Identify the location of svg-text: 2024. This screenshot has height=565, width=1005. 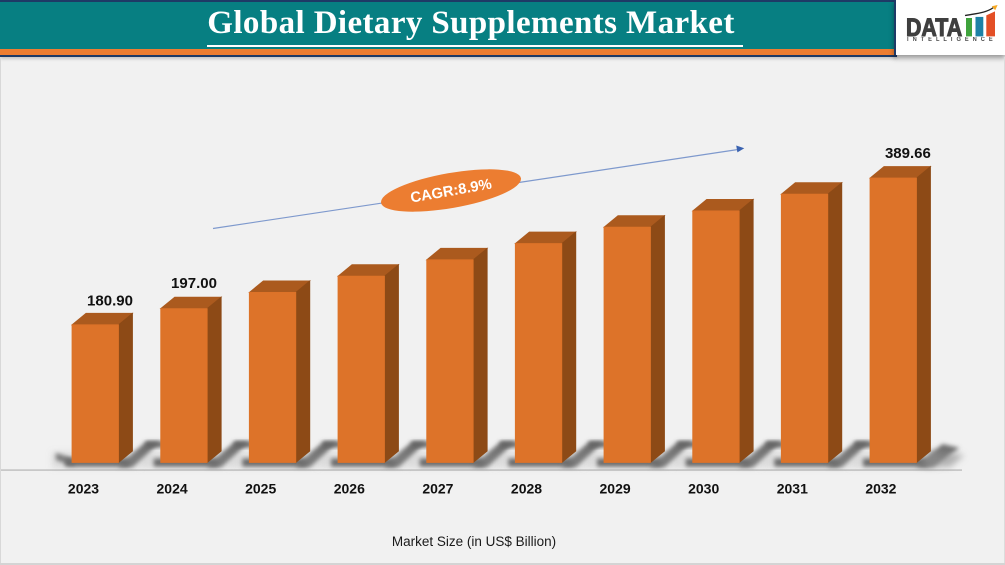
(172, 489).